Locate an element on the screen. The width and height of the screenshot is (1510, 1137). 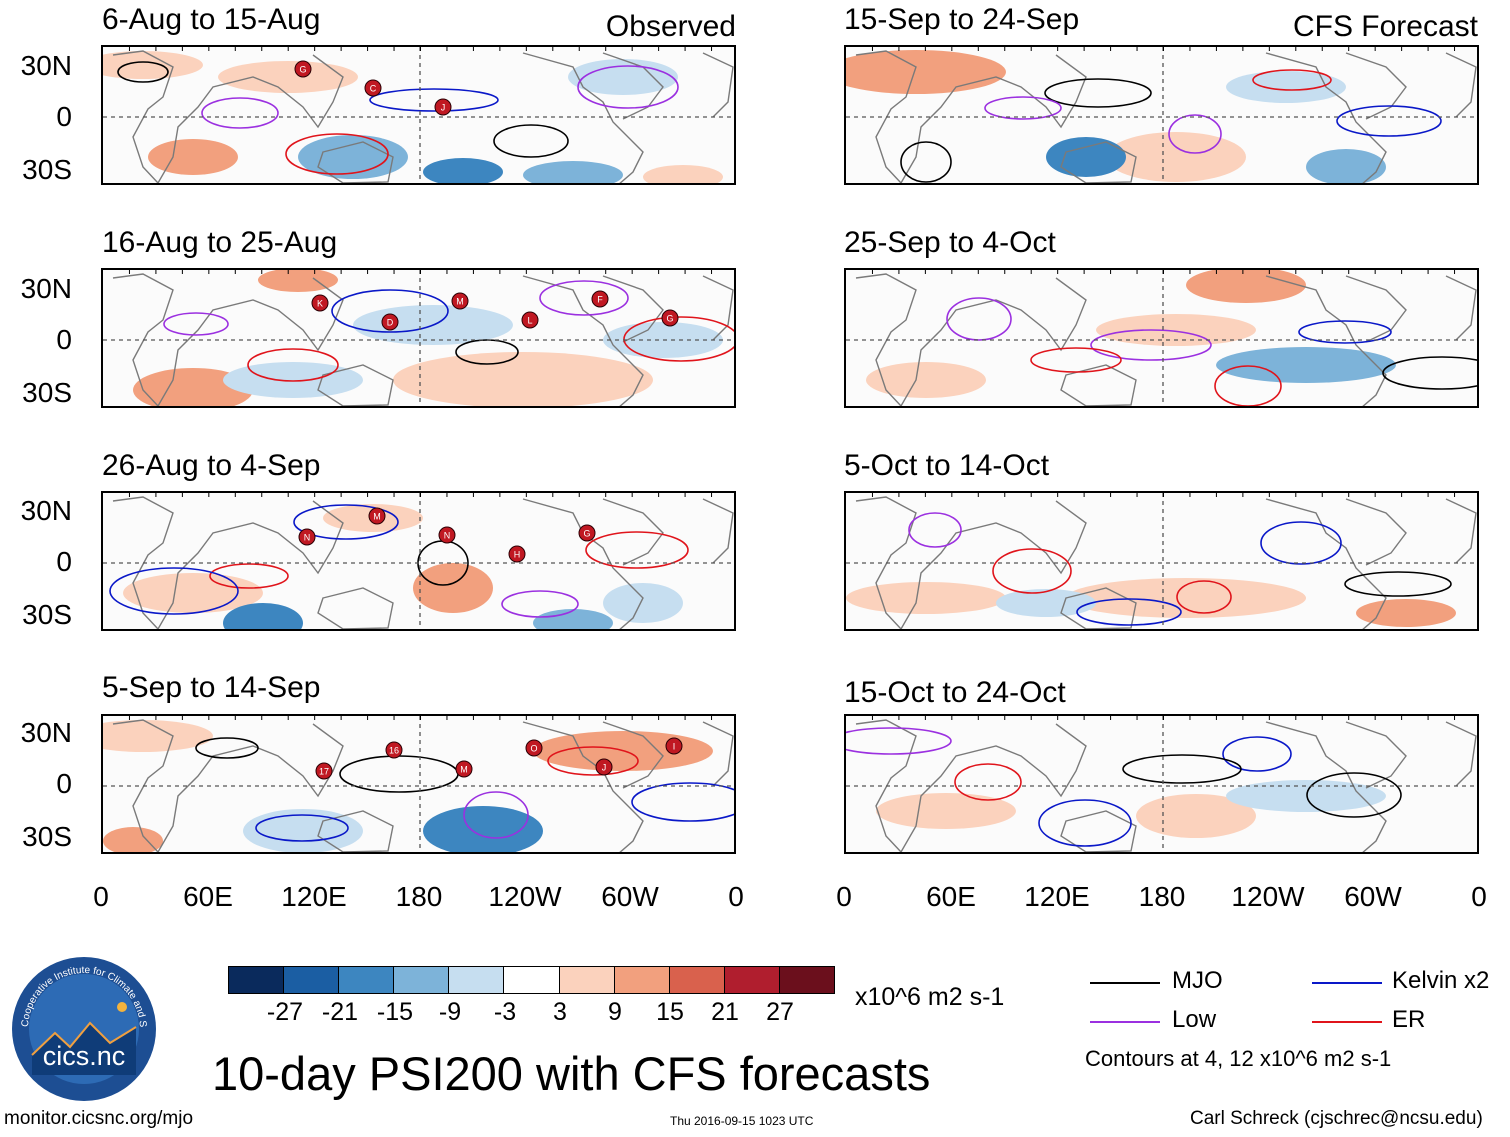
storm-label: D is located at coordinates (390, 323).